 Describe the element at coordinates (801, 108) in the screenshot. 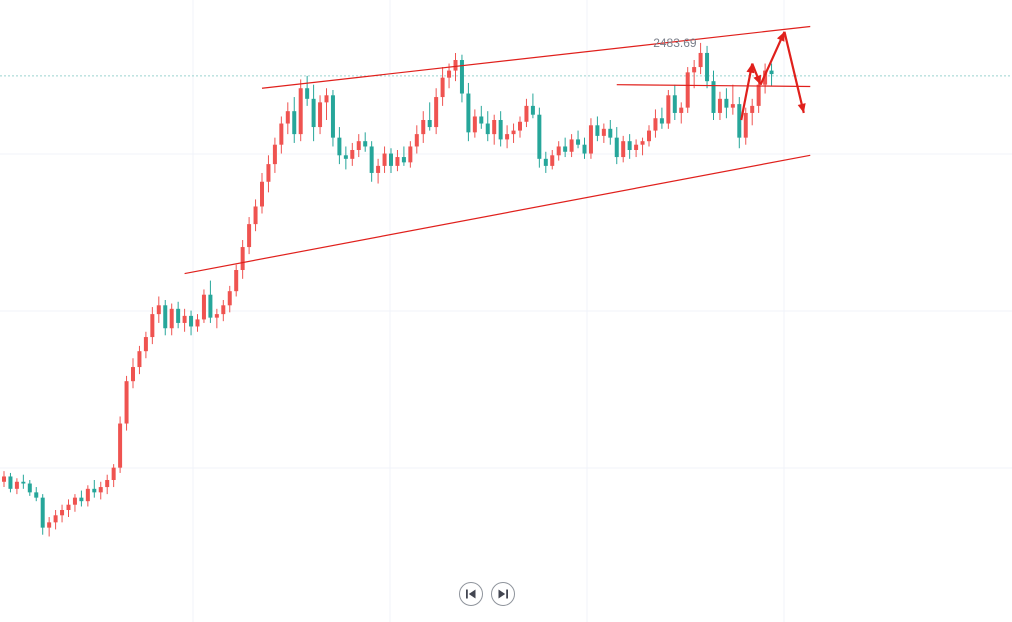

I see `projection-arrow-head` at that location.